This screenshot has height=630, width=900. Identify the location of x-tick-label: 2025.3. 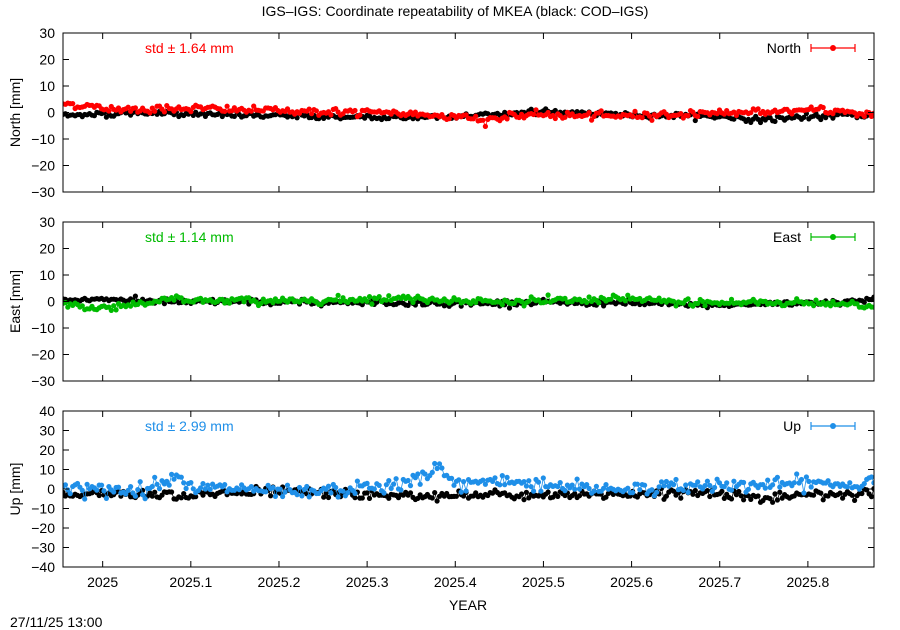
(367, 582).